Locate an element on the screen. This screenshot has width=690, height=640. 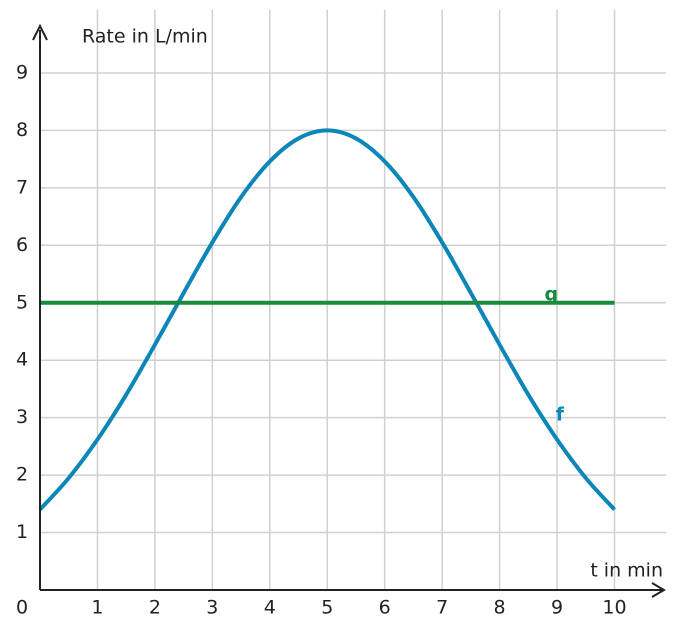
series-label: f is located at coordinates (560, 414).